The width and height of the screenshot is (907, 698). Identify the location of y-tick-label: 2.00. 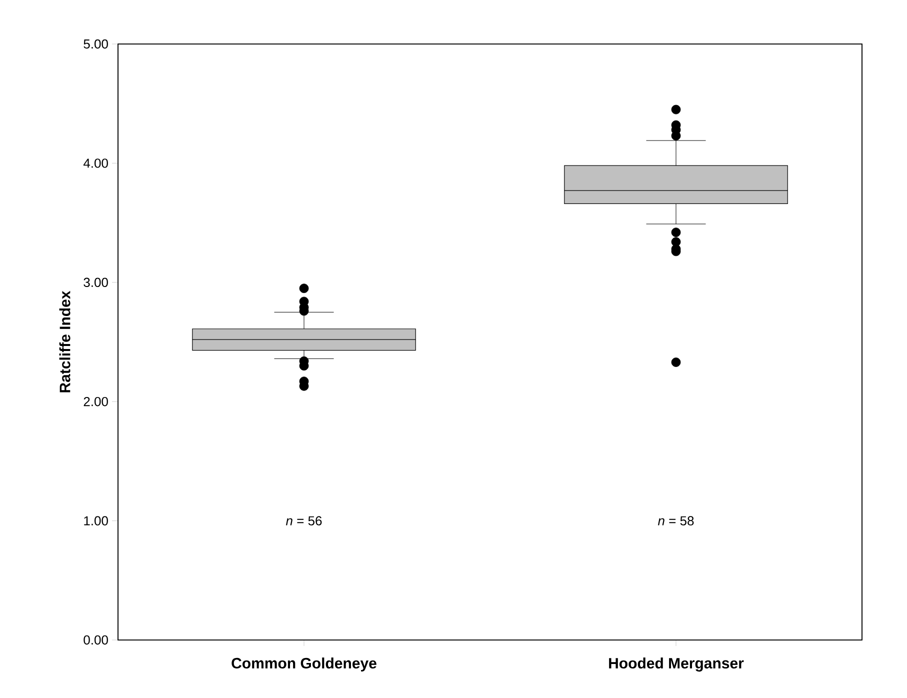
(96, 401).